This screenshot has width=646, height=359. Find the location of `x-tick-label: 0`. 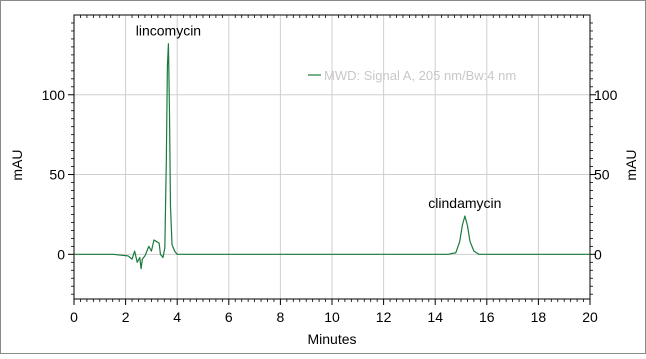

x-tick-label: 0 is located at coordinates (74, 317).